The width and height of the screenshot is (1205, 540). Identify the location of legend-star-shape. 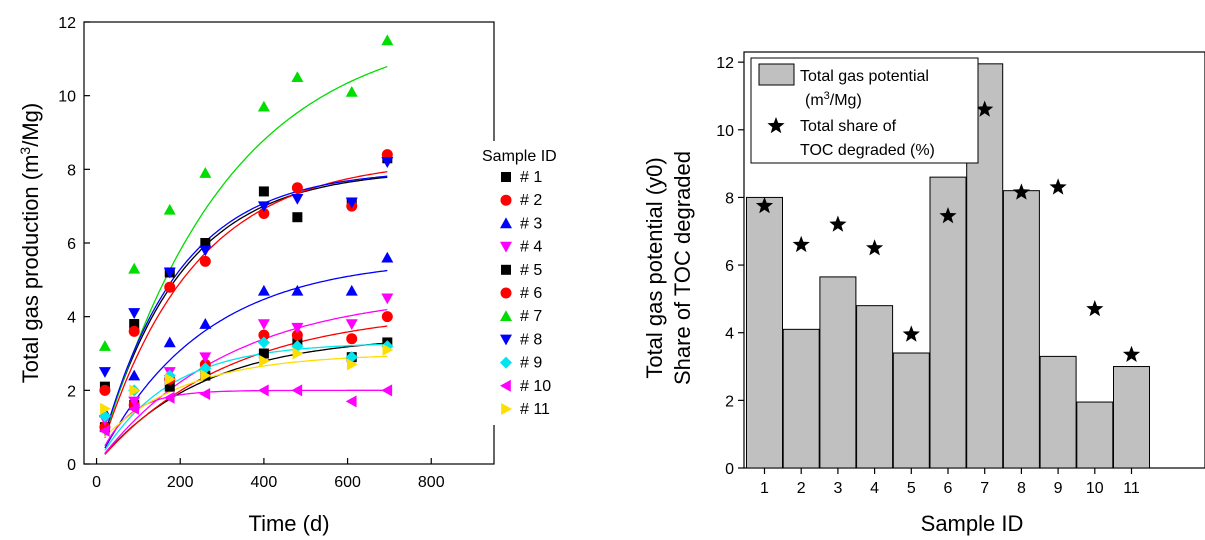
(776, 125).